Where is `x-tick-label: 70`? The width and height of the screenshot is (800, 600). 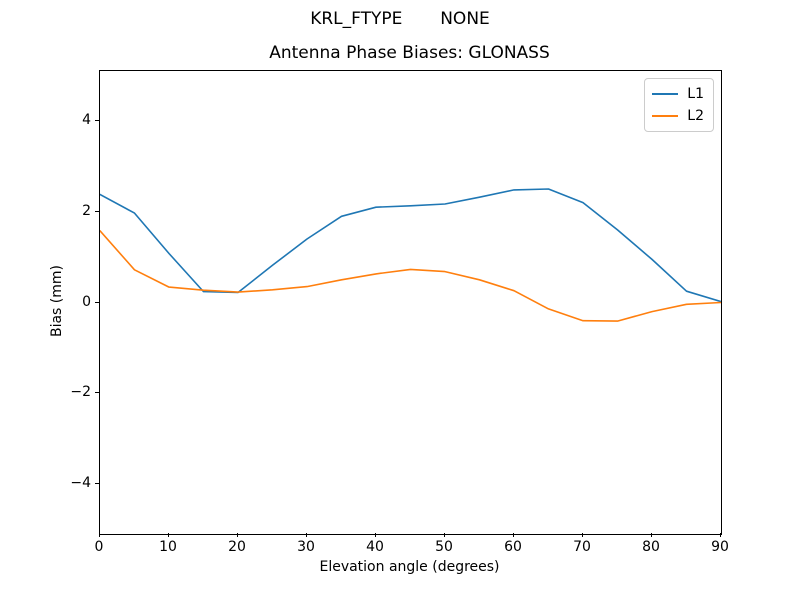
x-tick-label: 70 is located at coordinates (582, 547).